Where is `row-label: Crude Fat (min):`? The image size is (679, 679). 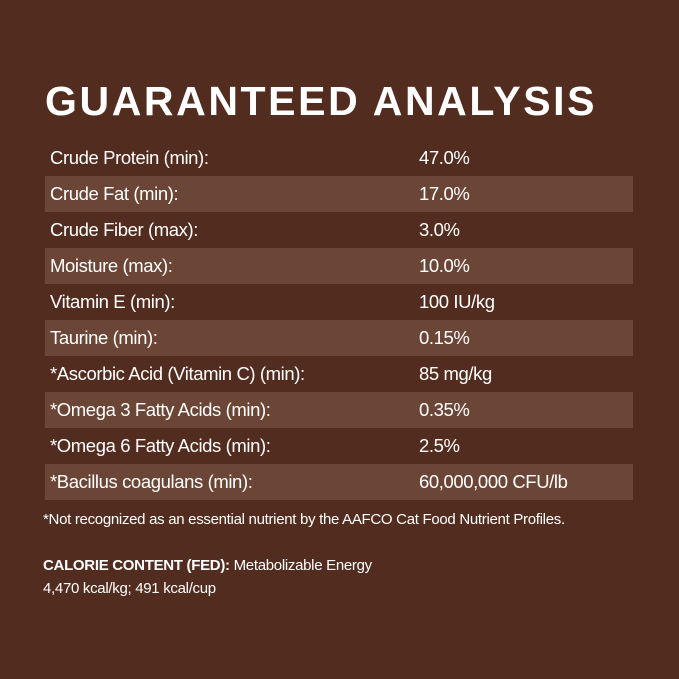 row-label: Crude Fat (min): is located at coordinates (114, 193).